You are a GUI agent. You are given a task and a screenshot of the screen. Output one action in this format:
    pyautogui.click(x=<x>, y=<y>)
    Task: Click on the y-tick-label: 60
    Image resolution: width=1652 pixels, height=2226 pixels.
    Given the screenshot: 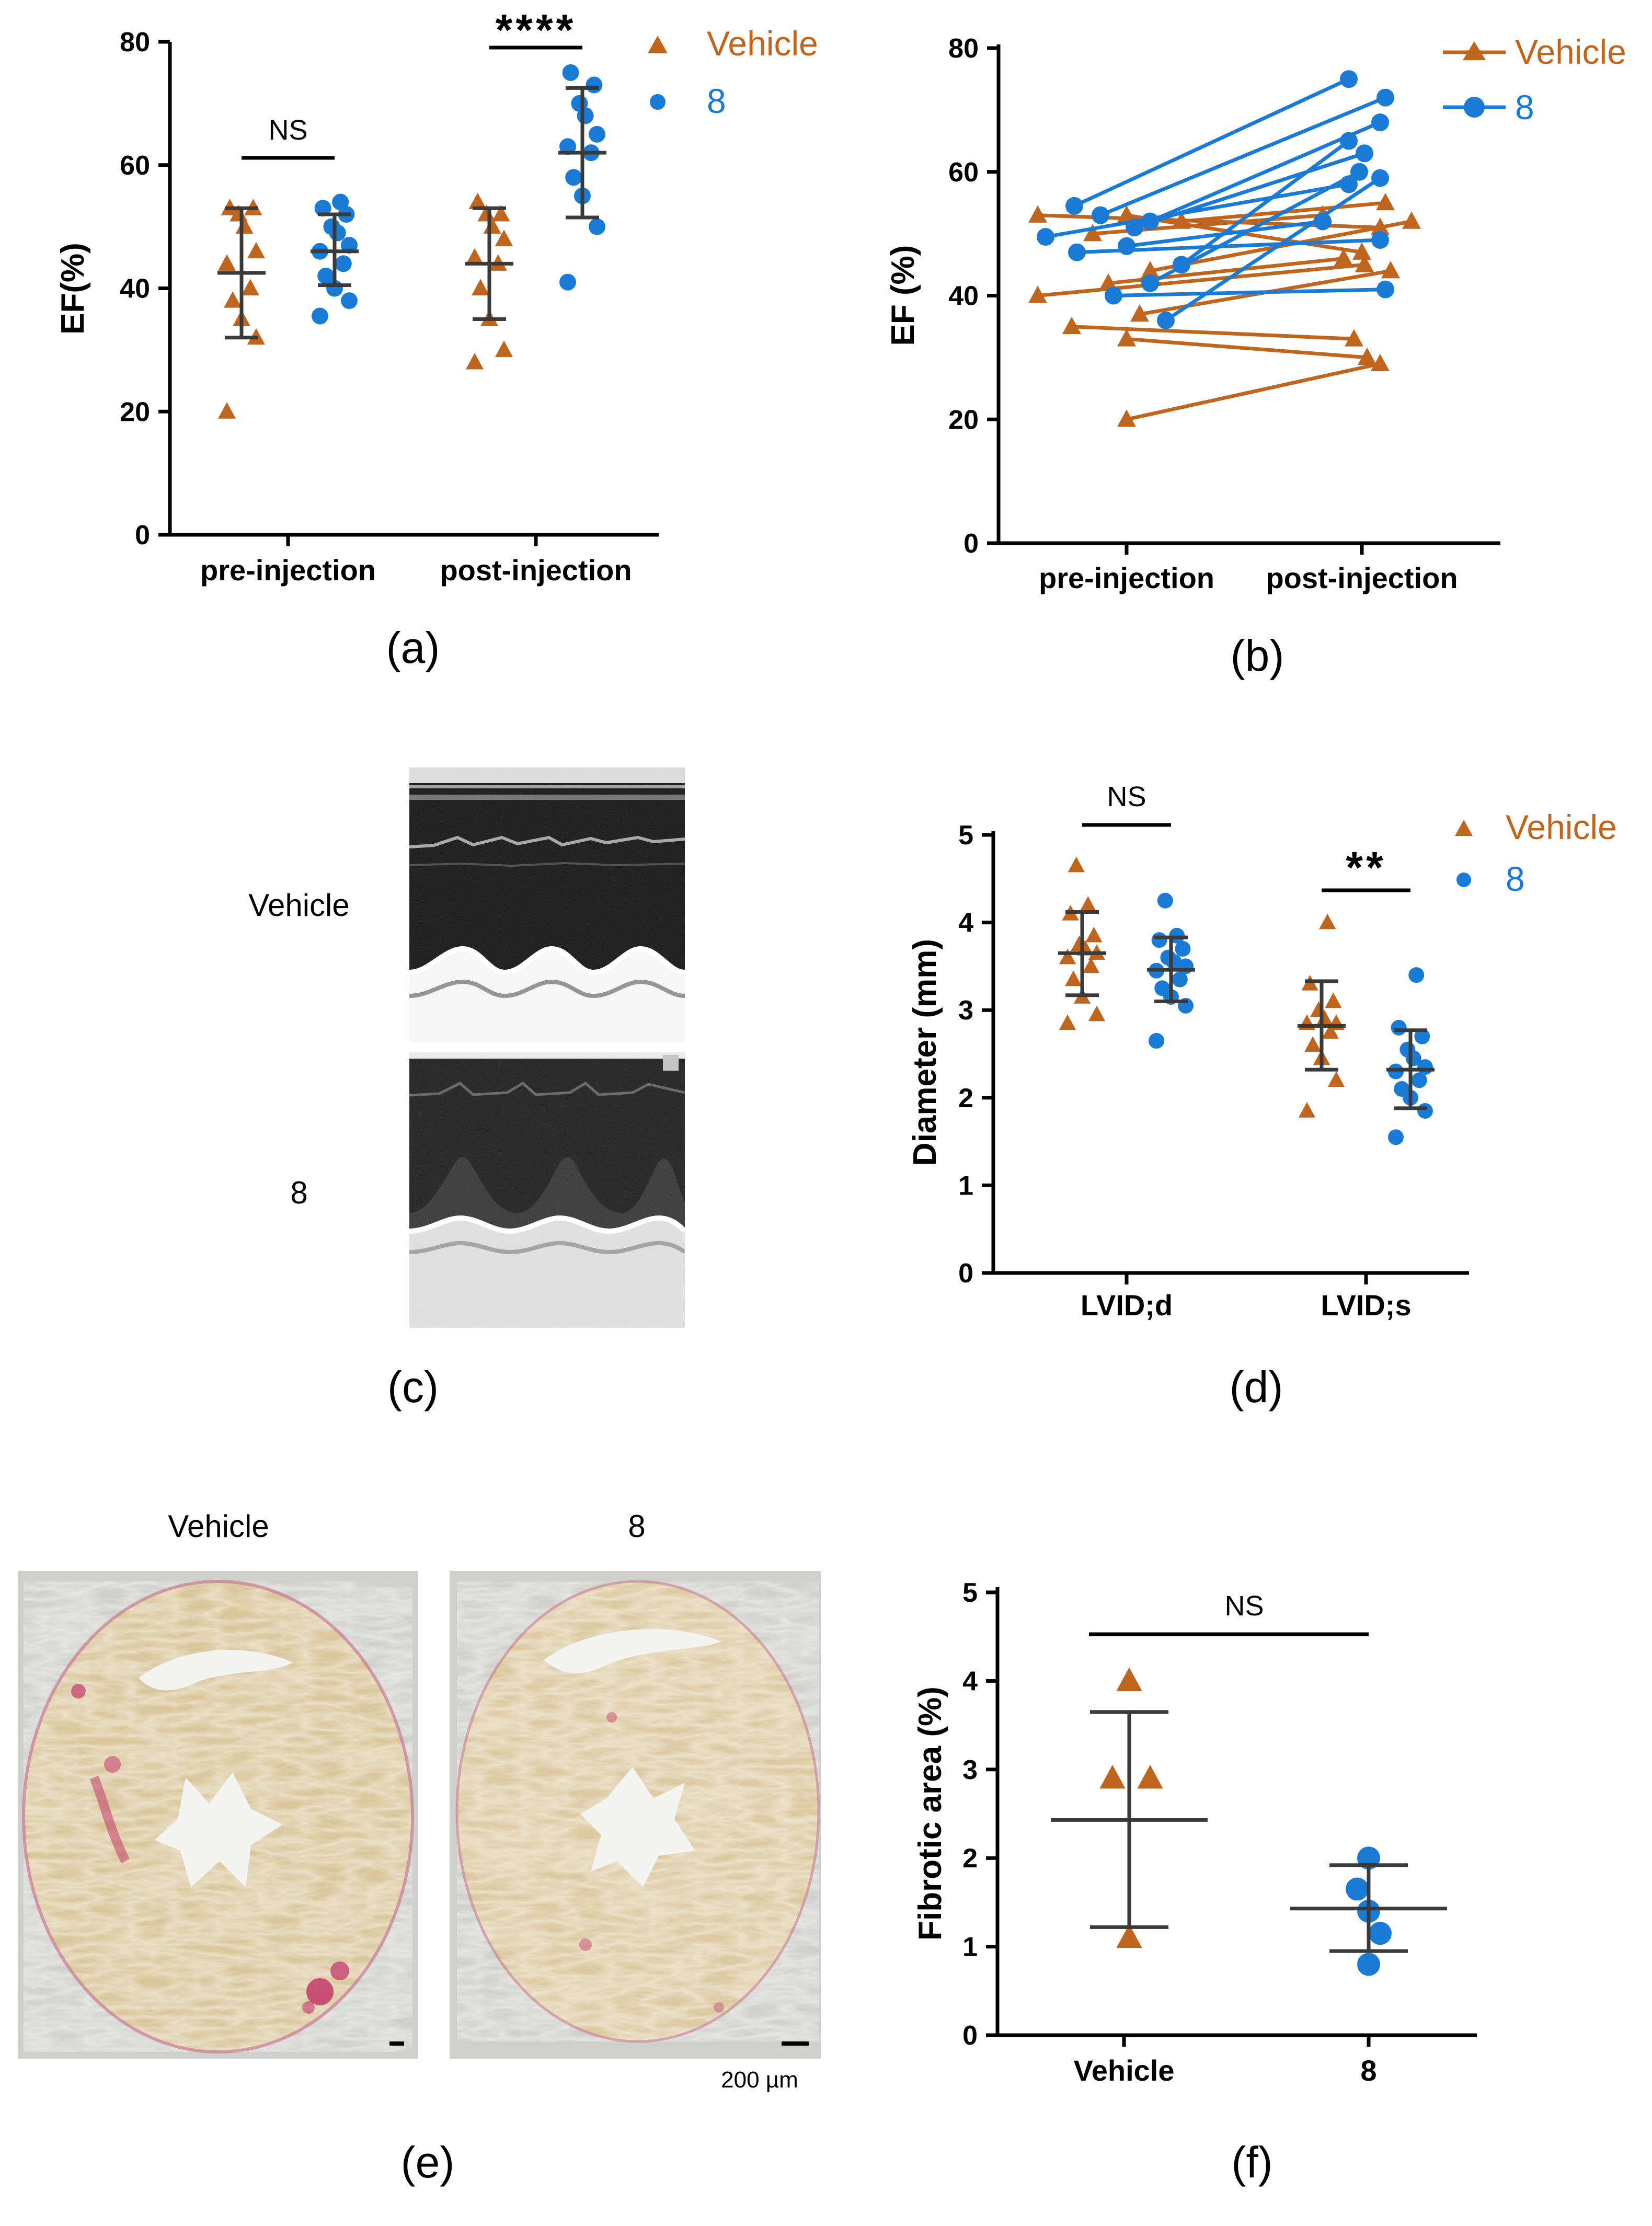 What is the action you would take?
    pyautogui.click(x=135, y=166)
    